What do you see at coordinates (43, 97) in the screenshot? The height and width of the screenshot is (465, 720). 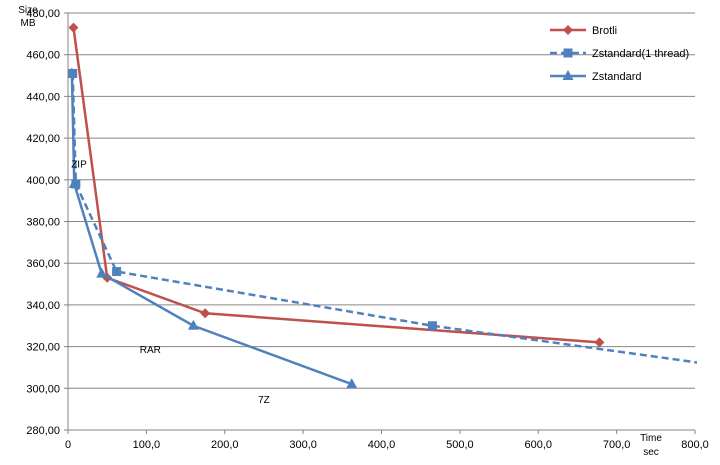 I see `y-tick-label: 440,00` at bounding box center [43, 97].